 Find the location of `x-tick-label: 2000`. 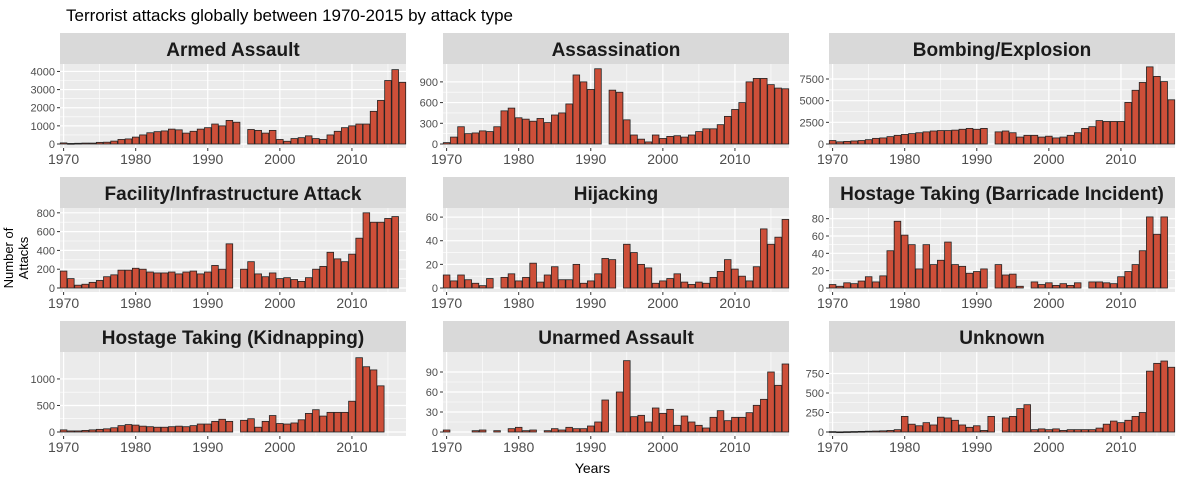

x-tick-label: 2000 is located at coordinates (279, 447).